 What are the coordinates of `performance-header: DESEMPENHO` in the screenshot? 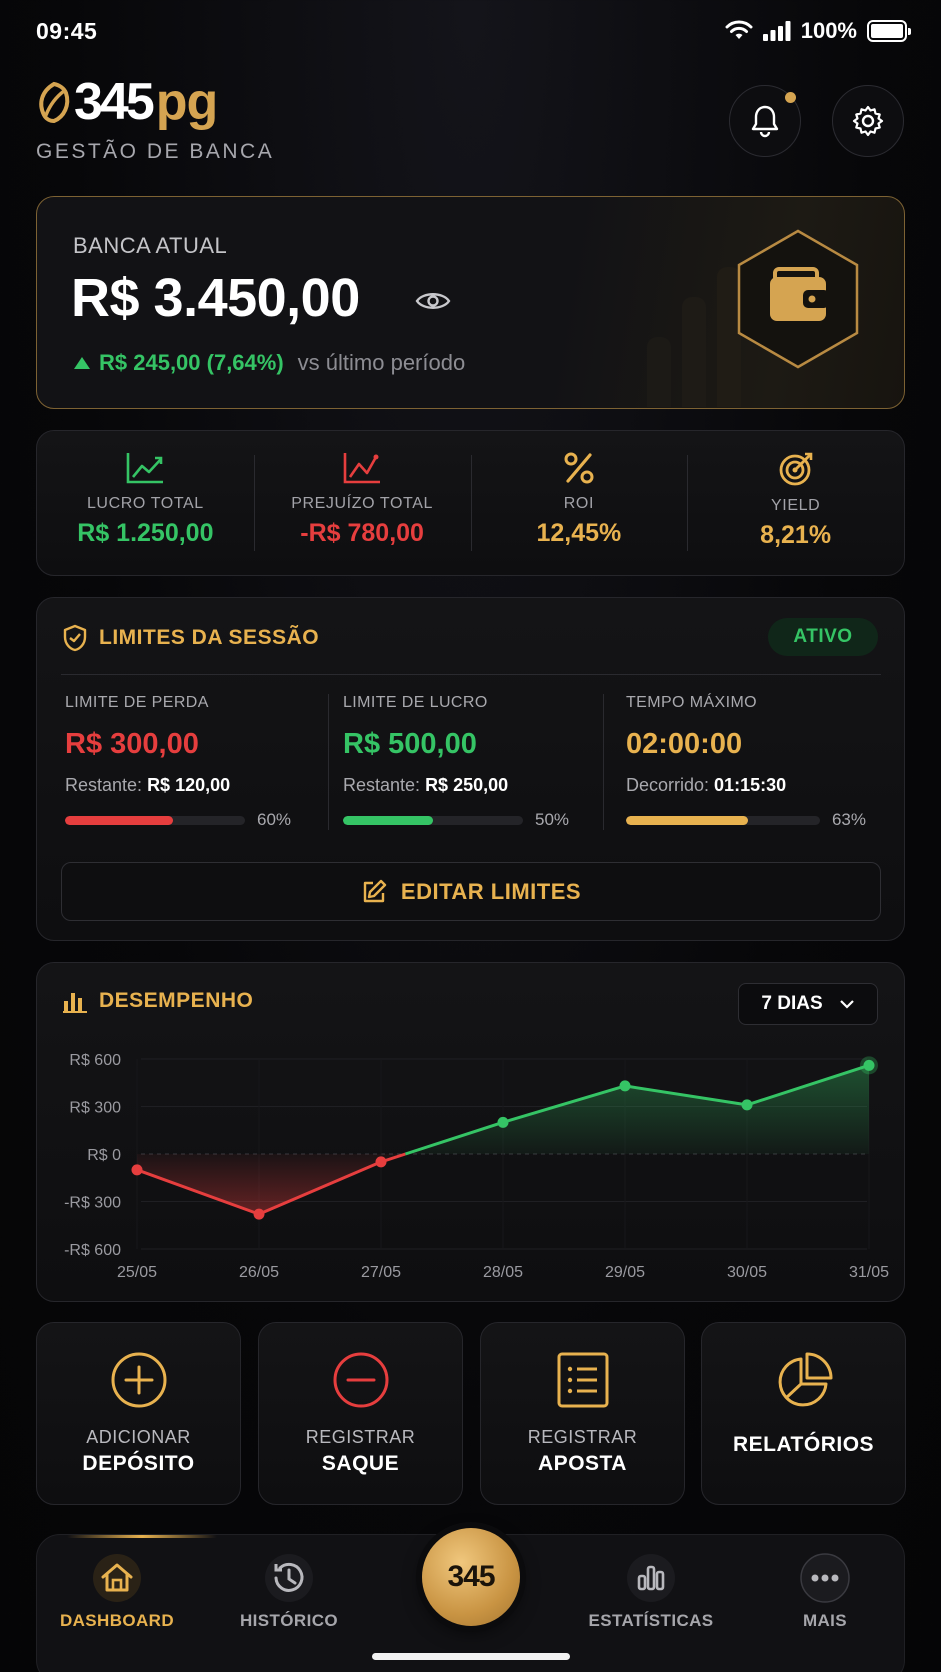 It's located at (158, 1001).